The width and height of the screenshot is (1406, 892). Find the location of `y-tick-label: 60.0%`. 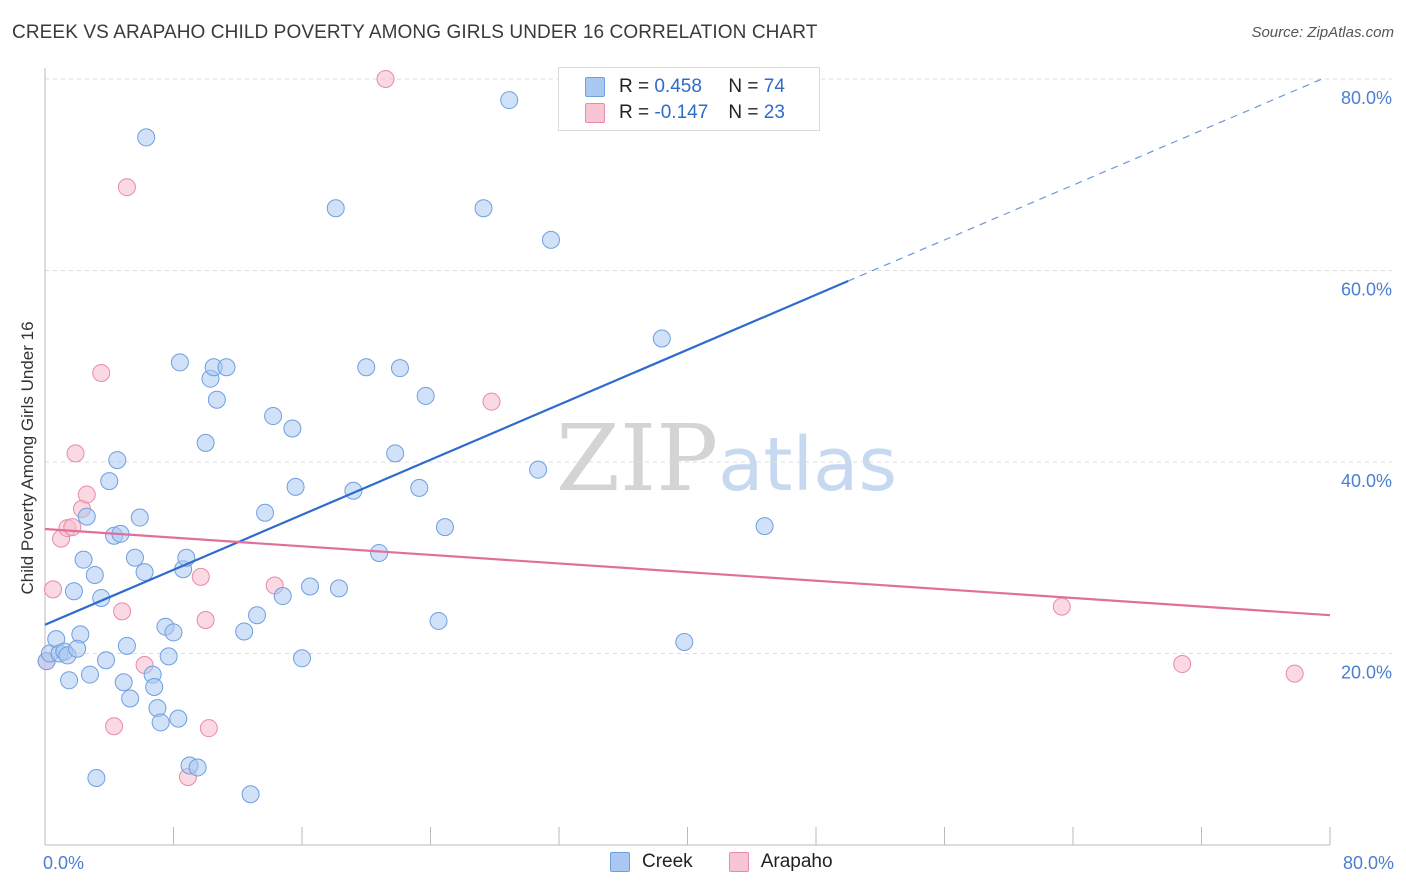

y-tick-label: 60.0% is located at coordinates (1366, 290).